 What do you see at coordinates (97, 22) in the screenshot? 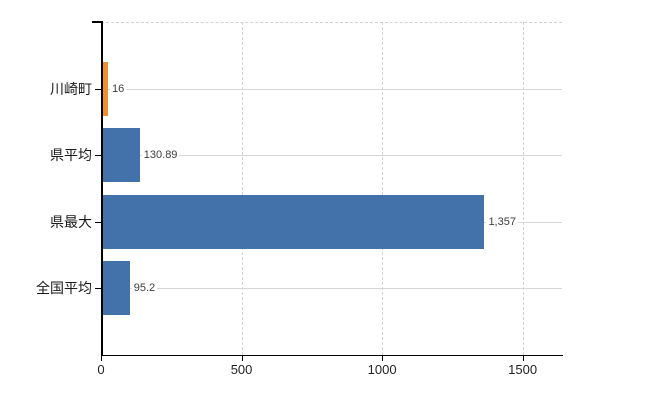
I see `y-axis-top-cap` at bounding box center [97, 22].